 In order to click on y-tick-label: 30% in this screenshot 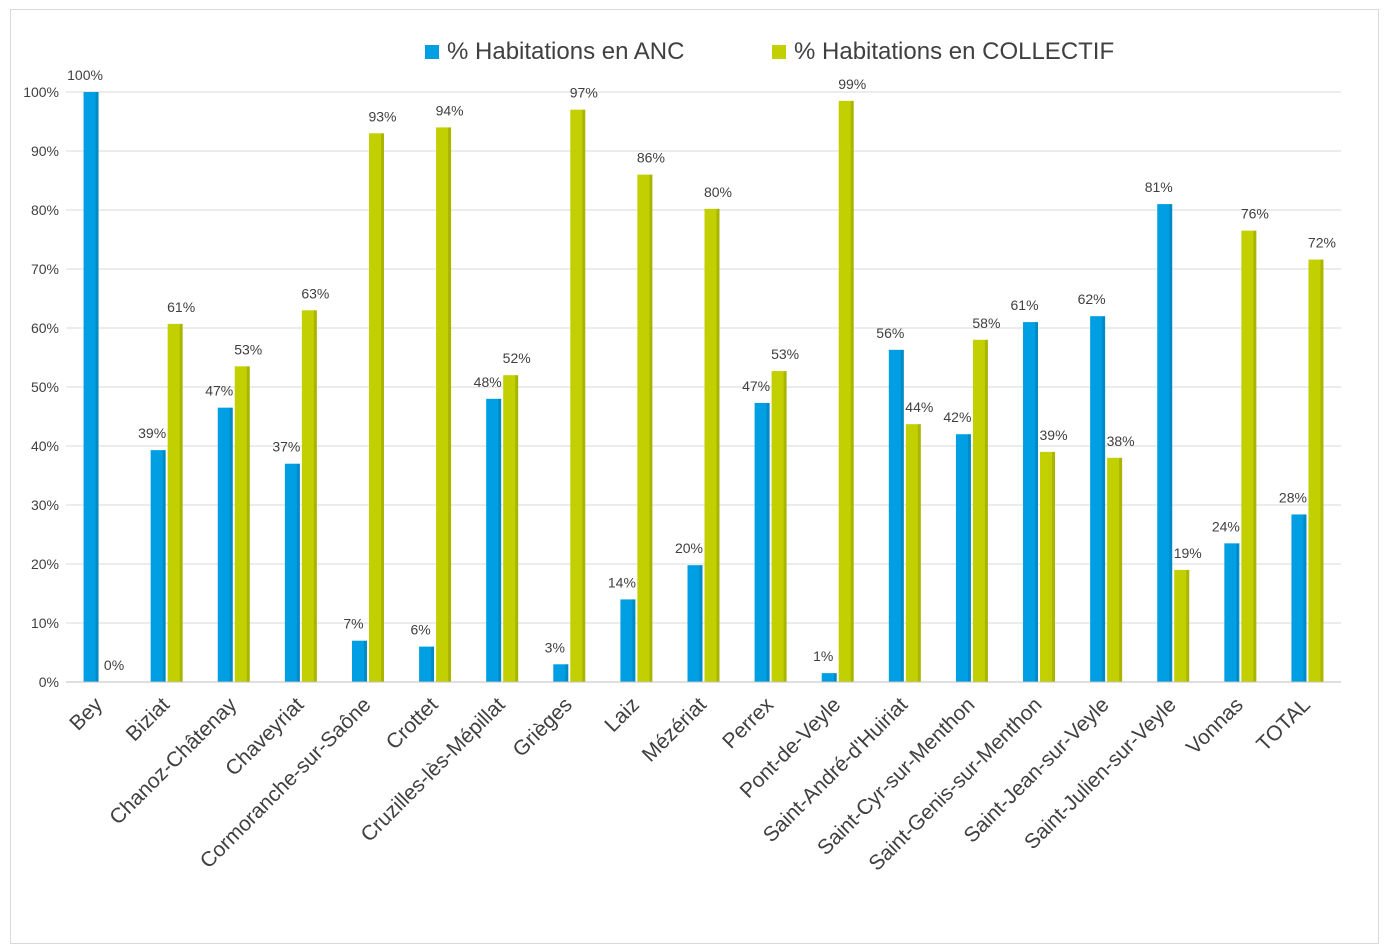, I will do `click(45, 505)`.